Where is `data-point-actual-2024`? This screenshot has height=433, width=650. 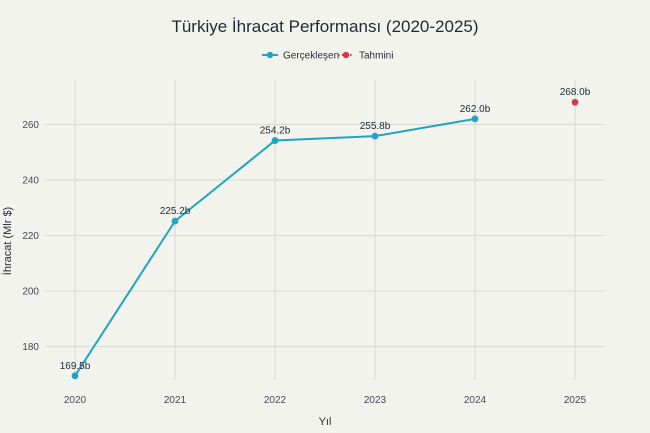
data-point-actual-2024 is located at coordinates (475, 119).